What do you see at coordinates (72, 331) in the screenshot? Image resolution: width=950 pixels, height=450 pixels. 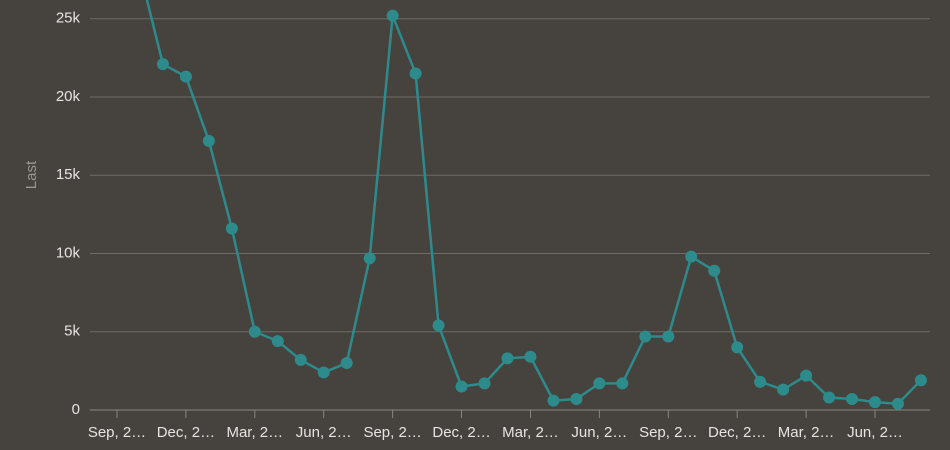 I see `y-tick-label: 5k` at bounding box center [72, 331].